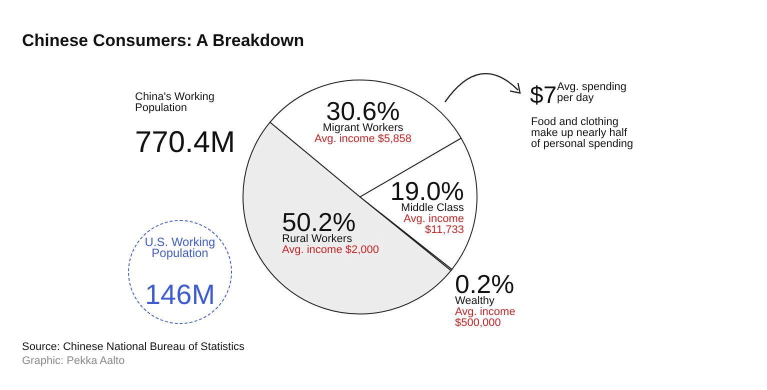 The height and width of the screenshot is (390, 767). What do you see at coordinates (363, 139) in the screenshot?
I see `text: Avg. income $5,858` at bounding box center [363, 139].